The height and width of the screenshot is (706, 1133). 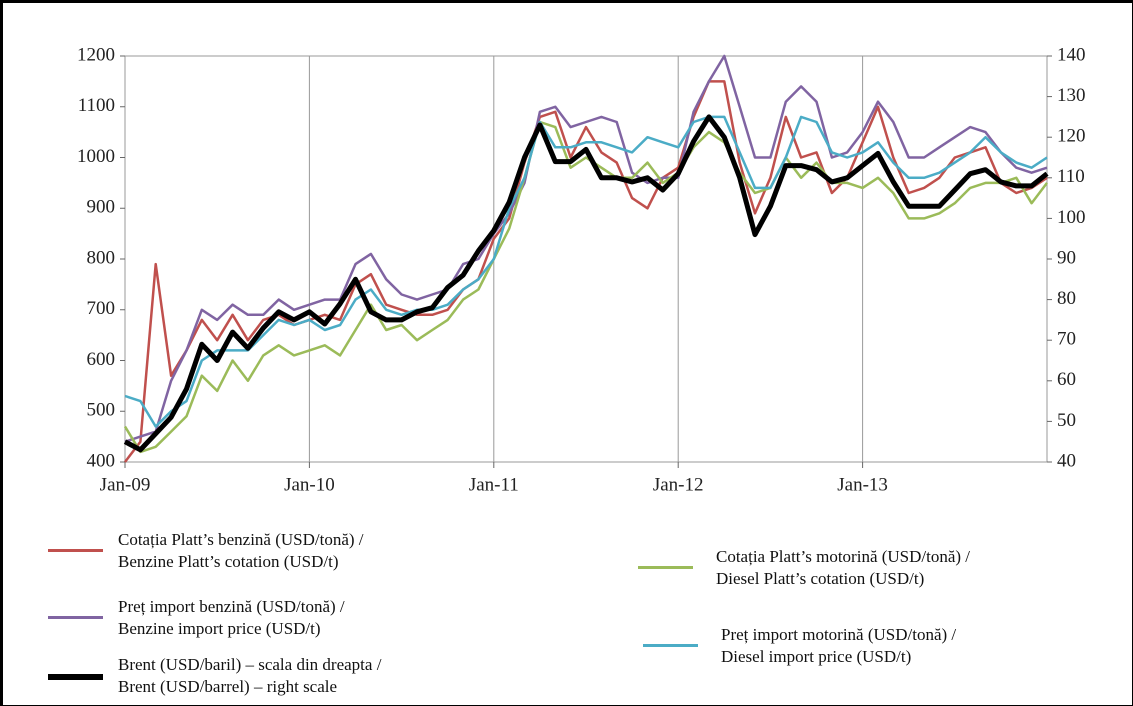 I want to click on y2-tick-label: 60, so click(x=1066, y=379).